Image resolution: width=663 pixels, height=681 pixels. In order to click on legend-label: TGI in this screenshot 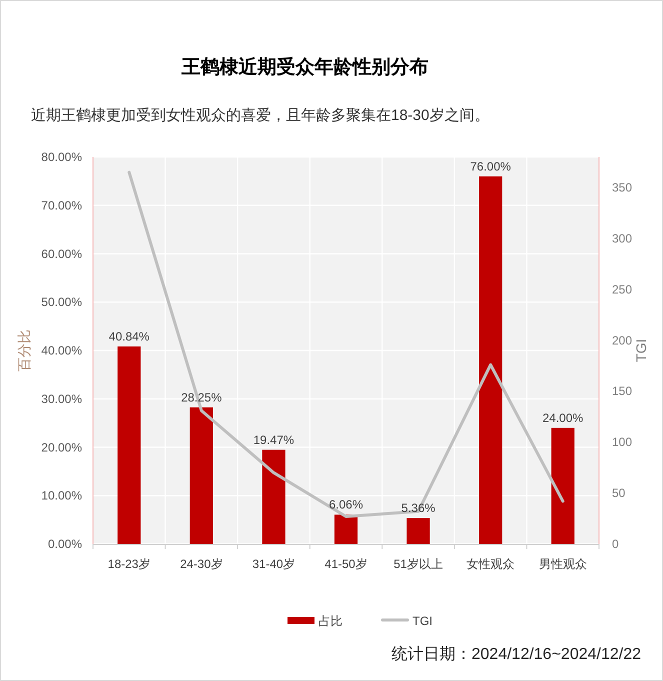, I will do `click(422, 621)`.